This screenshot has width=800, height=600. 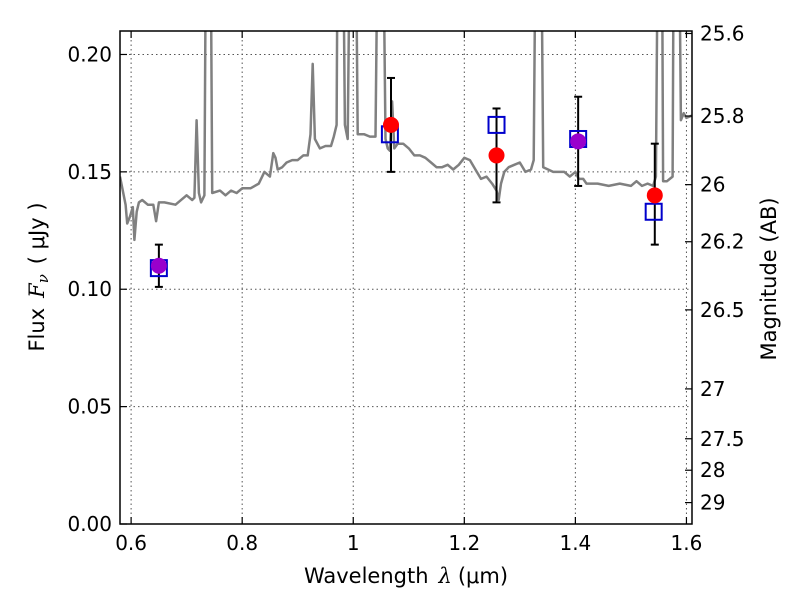 I want to click on mag-tick-label: 27.5, so click(x=722, y=439).